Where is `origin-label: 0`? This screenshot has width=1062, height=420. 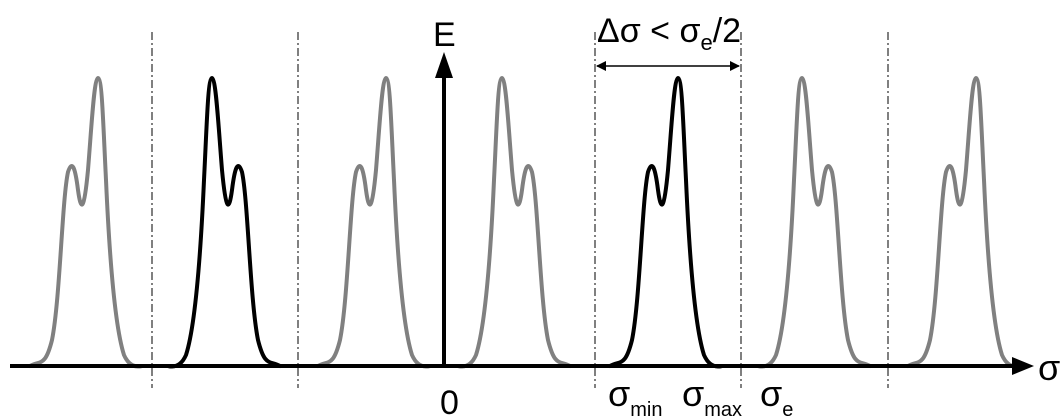
origin-label: 0 is located at coordinates (449, 402).